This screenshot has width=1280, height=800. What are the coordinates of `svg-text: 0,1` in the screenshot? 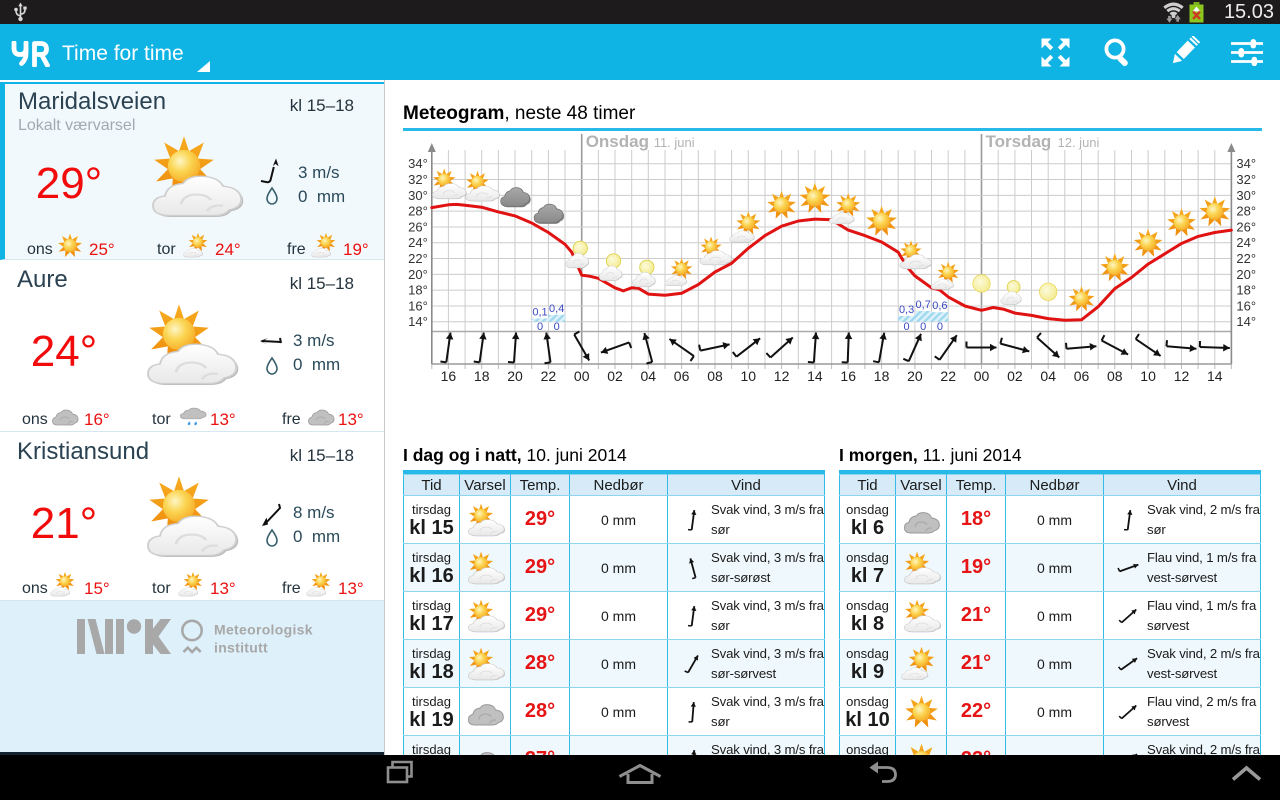 It's located at (539, 313).